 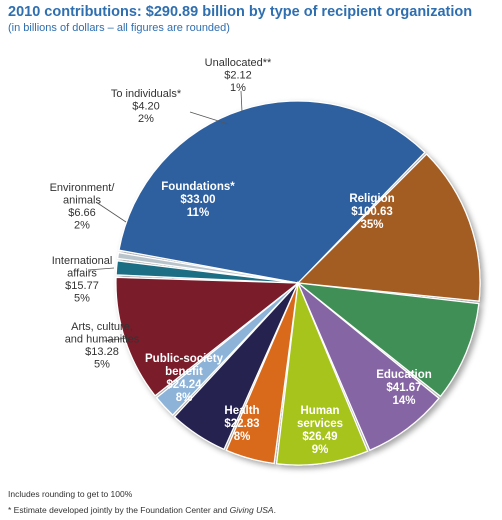 I want to click on slice-label-arts-culture-and-humanities: Arts, culture, and humanities $13.28 5%, so click(x=102, y=346).